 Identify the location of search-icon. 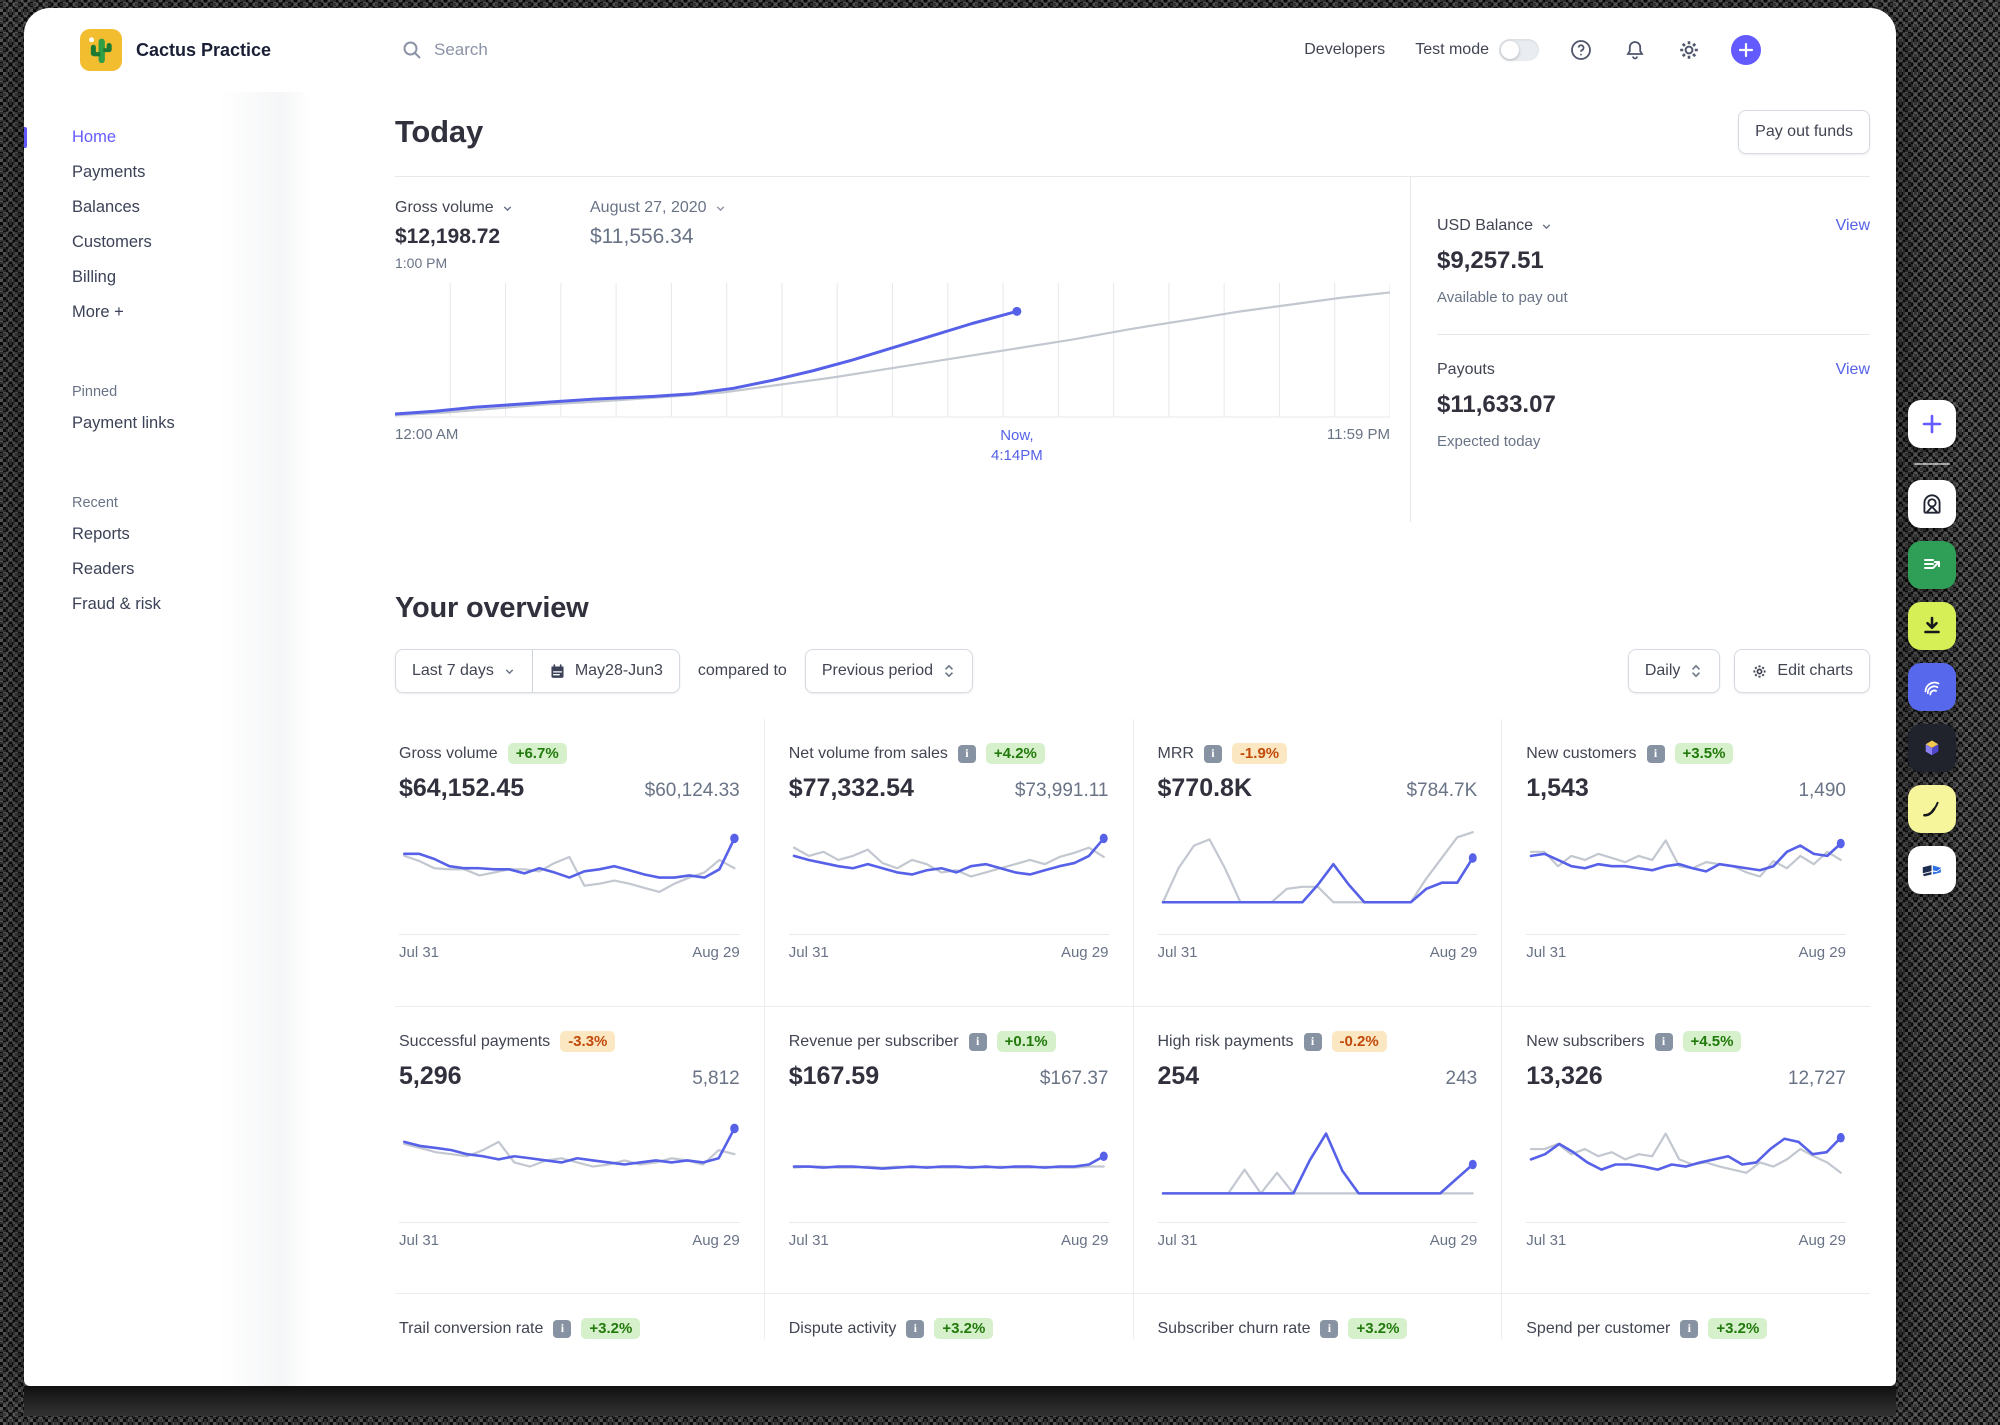
(412, 50).